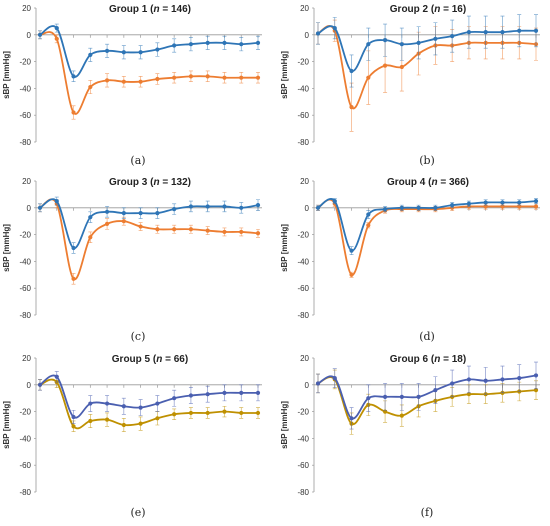 The height and width of the screenshot is (526, 550). Describe the element at coordinates (427, 160) in the screenshot. I see `caption-b: (b)` at that location.